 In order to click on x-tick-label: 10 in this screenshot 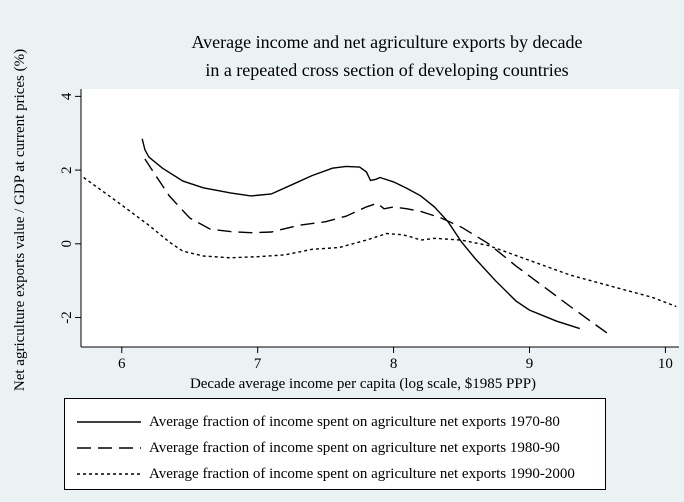, I will do `click(665, 364)`.